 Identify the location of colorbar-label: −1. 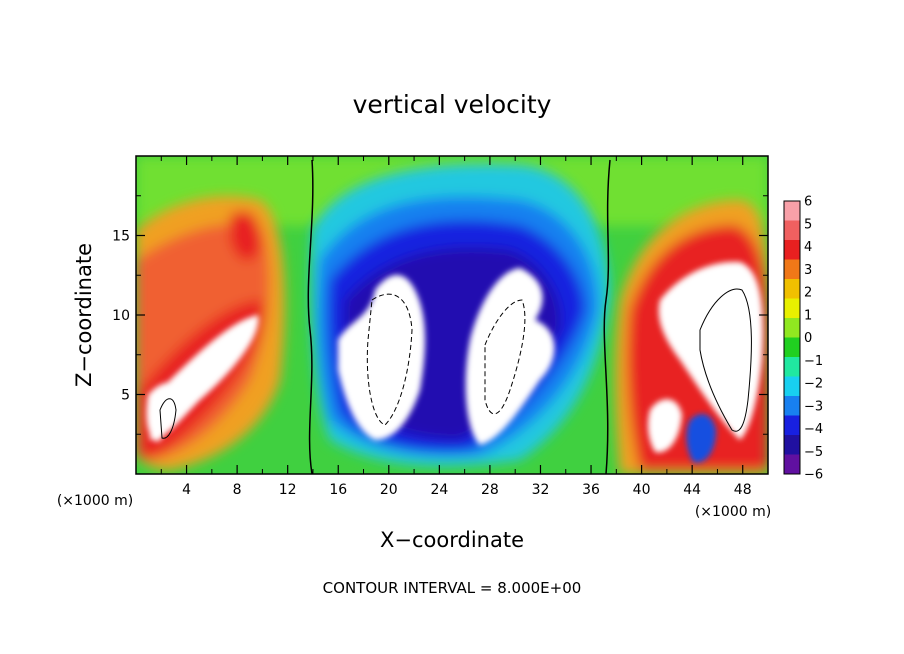
(813, 361).